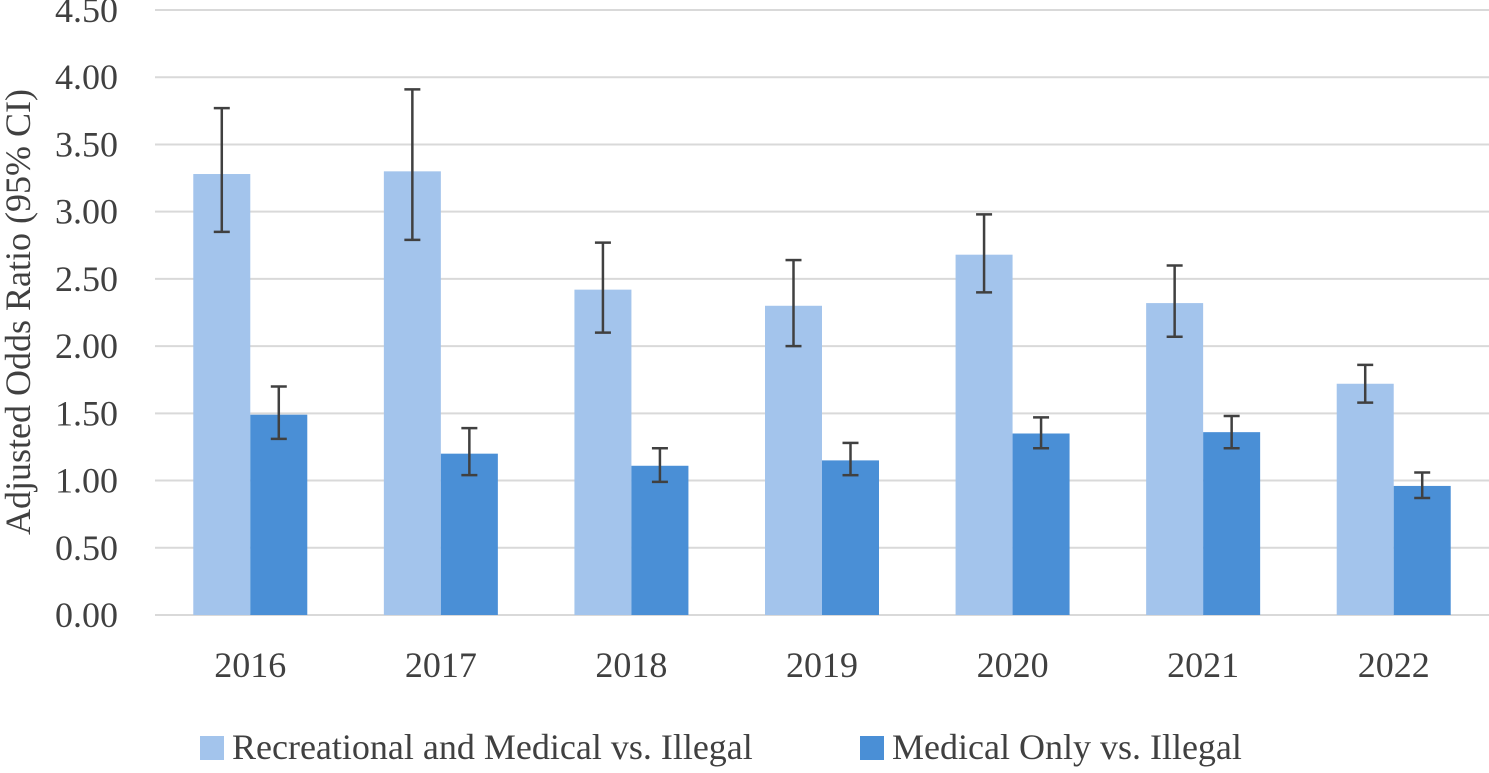  I want to click on x-tick-label: 2022, so click(1394, 665).